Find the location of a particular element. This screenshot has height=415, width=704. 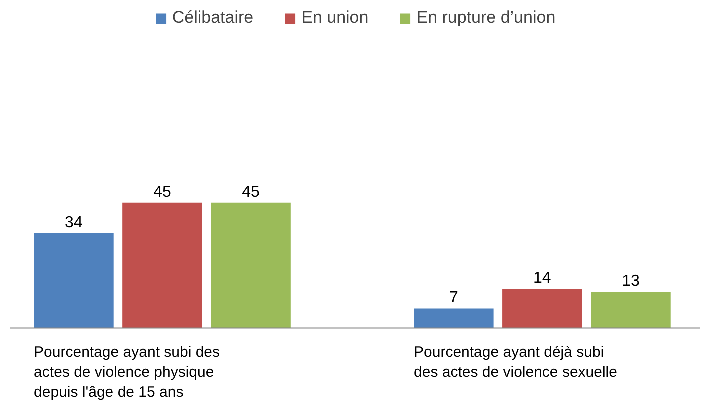

data-label: 7 is located at coordinates (453, 298).